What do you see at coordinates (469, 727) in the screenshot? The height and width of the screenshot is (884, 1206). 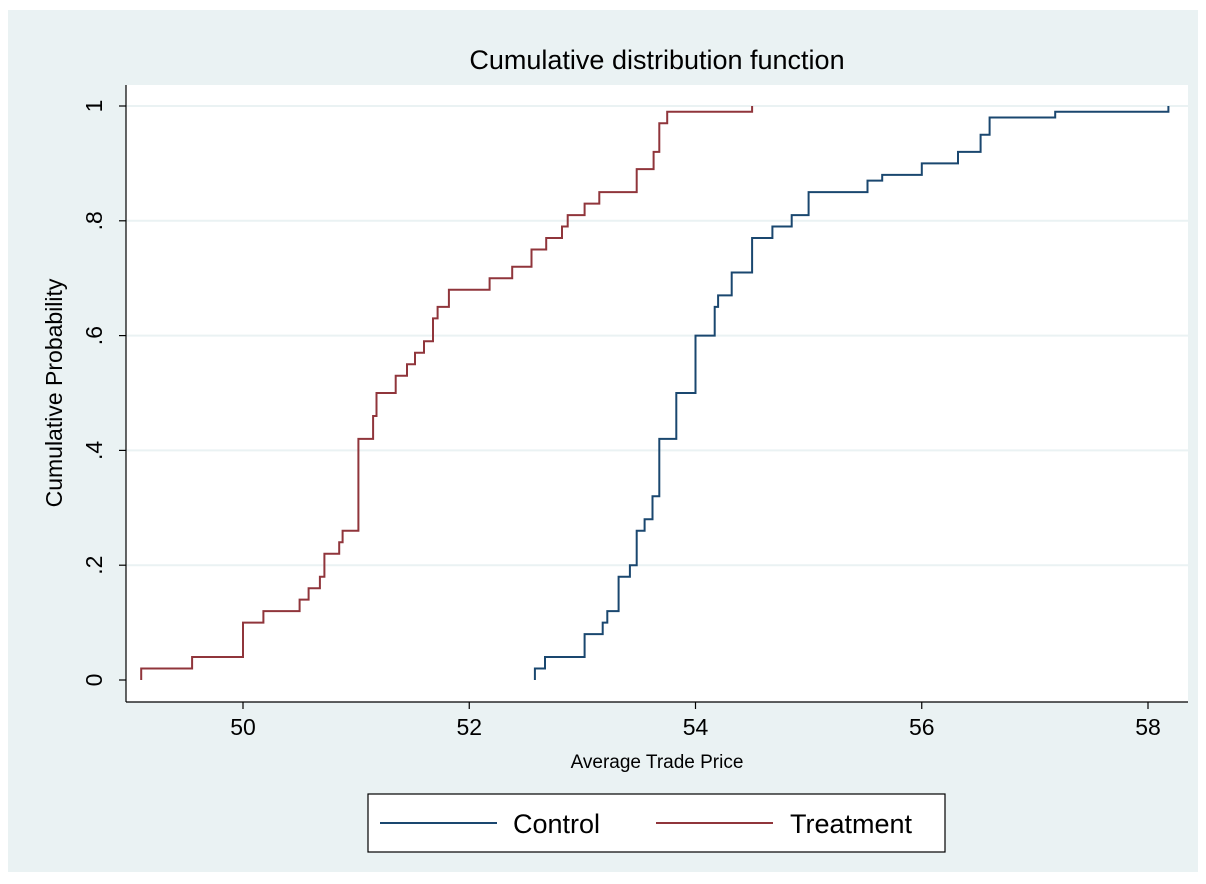 I see `x-tick-label: 52` at bounding box center [469, 727].